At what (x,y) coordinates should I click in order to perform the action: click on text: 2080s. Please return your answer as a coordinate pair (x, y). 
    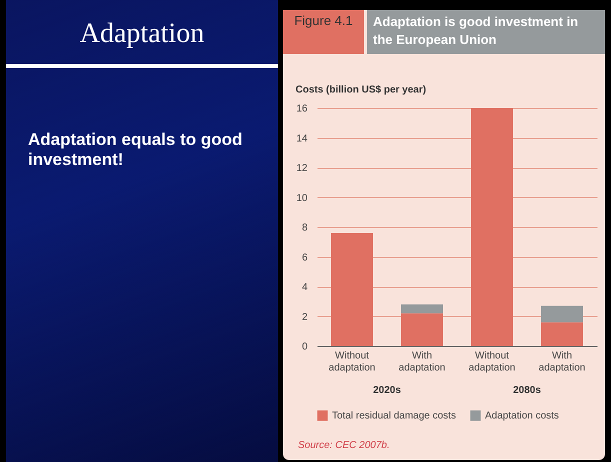
    Looking at the image, I should click on (527, 390).